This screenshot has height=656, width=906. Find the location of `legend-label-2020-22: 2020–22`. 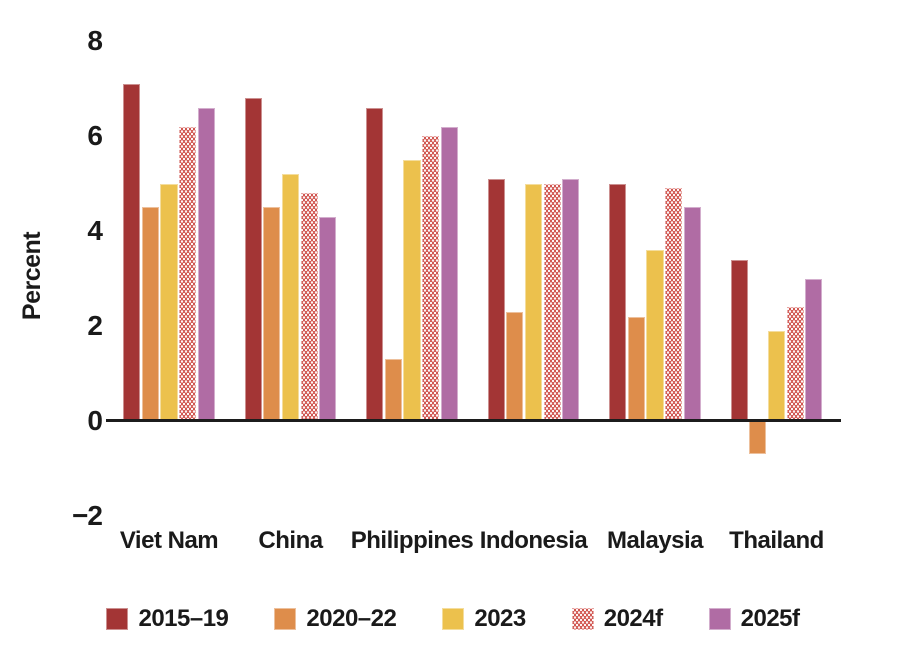

legend-label-2020-22: 2020–22 is located at coordinates (351, 618).